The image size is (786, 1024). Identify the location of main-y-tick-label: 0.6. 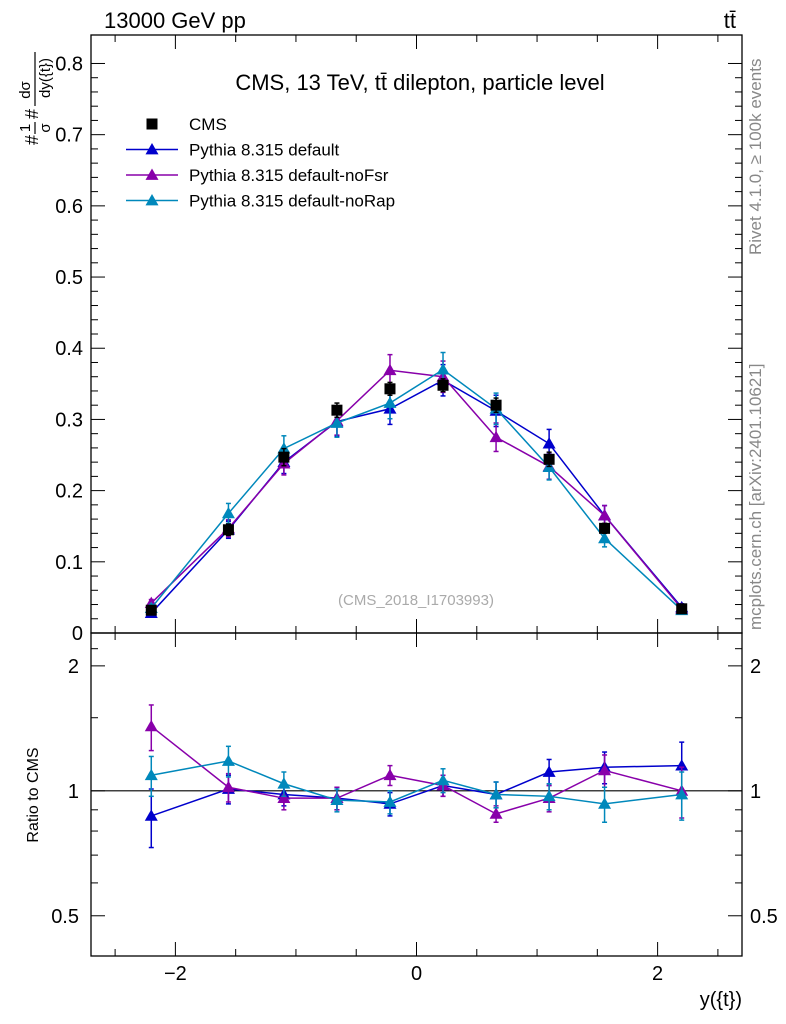
(69, 207).